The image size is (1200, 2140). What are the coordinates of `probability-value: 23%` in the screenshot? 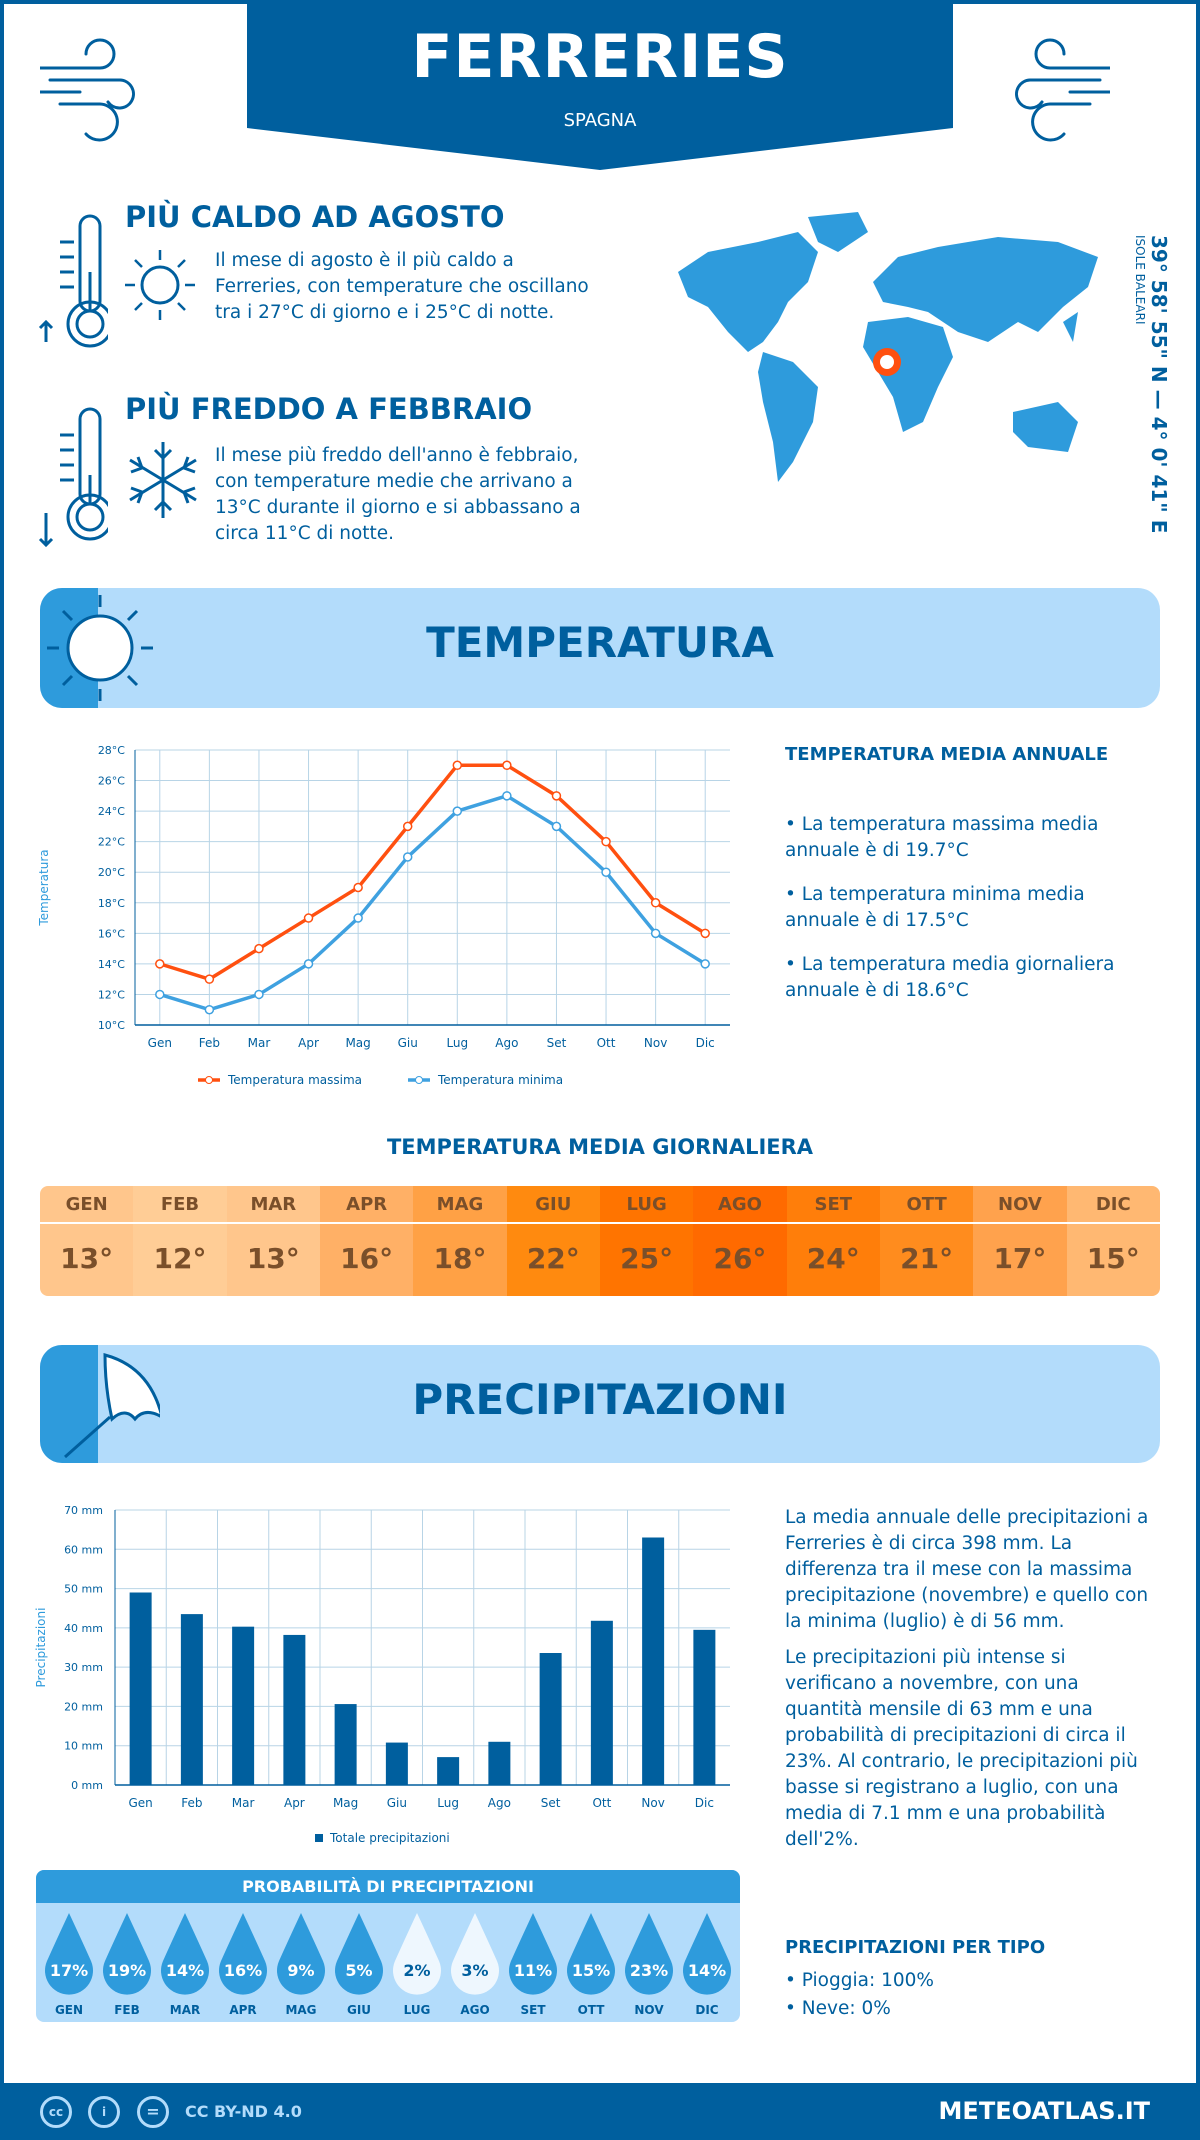 It's located at (649, 1970).